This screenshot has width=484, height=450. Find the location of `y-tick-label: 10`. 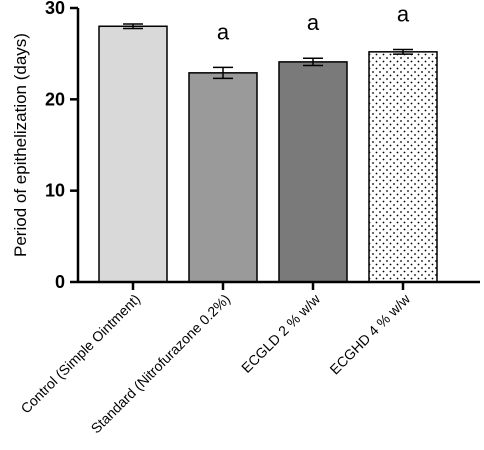

y-tick-label: 10 is located at coordinates (55, 191).